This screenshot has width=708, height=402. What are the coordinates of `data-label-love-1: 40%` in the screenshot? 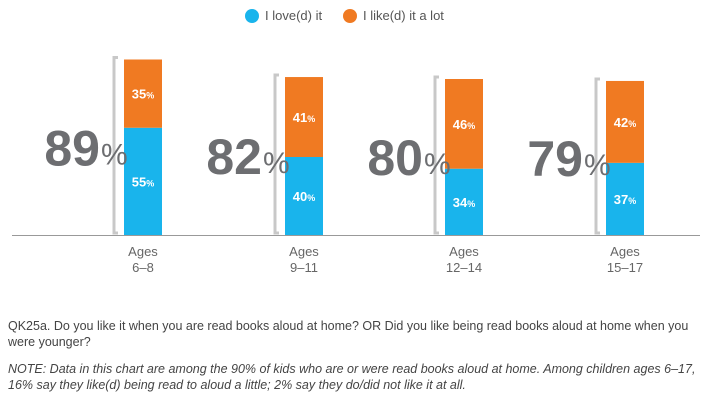 It's located at (304, 196).